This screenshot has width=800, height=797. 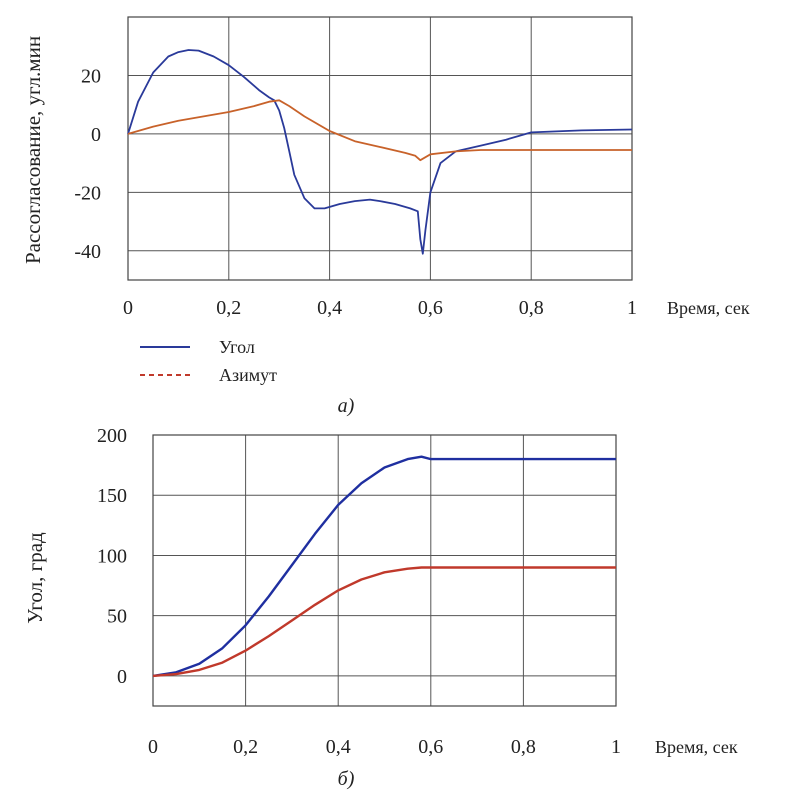 I want to click on a-y-tick-label: -20, so click(x=87, y=193).